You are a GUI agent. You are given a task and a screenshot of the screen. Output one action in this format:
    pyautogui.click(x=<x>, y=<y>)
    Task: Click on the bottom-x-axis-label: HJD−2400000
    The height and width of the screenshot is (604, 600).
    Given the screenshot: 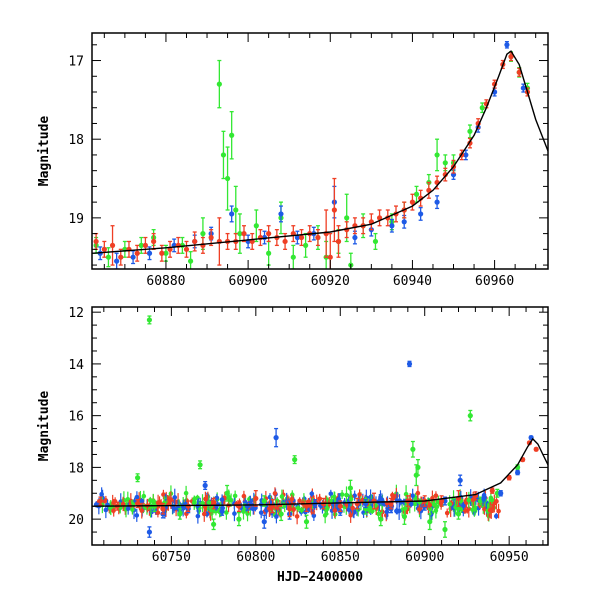 What is the action you would take?
    pyautogui.click(x=320, y=577)
    